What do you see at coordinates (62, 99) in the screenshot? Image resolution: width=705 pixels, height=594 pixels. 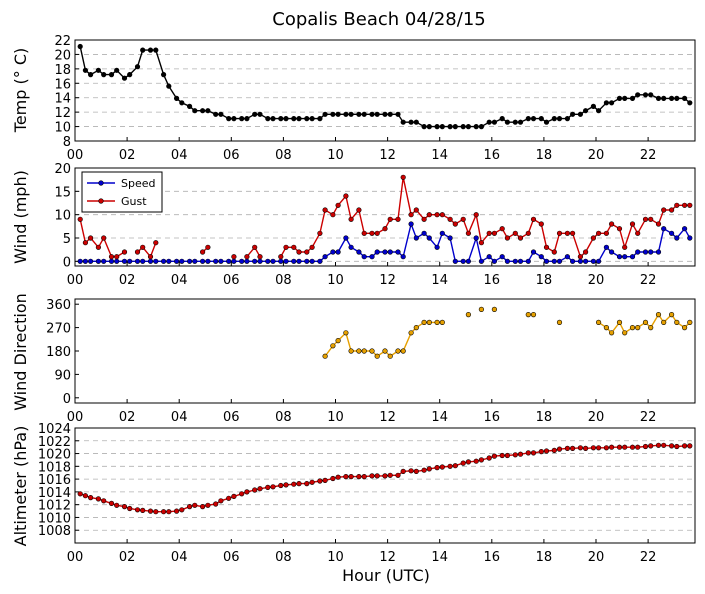 I see `y-tick-label: 14` at bounding box center [62, 99].